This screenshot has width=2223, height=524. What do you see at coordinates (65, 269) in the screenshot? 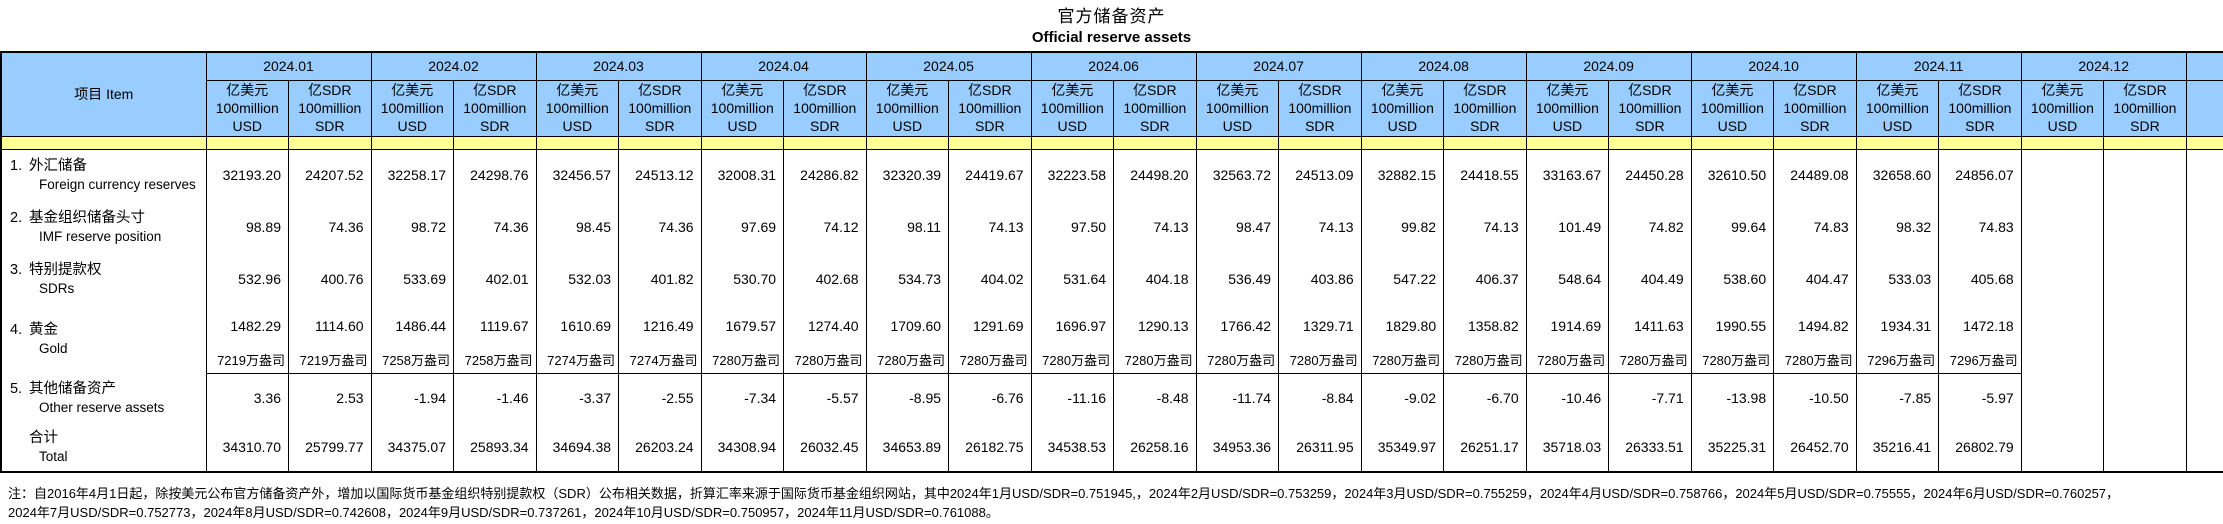
I see `item-name-zh: 特别提款权` at bounding box center [65, 269].